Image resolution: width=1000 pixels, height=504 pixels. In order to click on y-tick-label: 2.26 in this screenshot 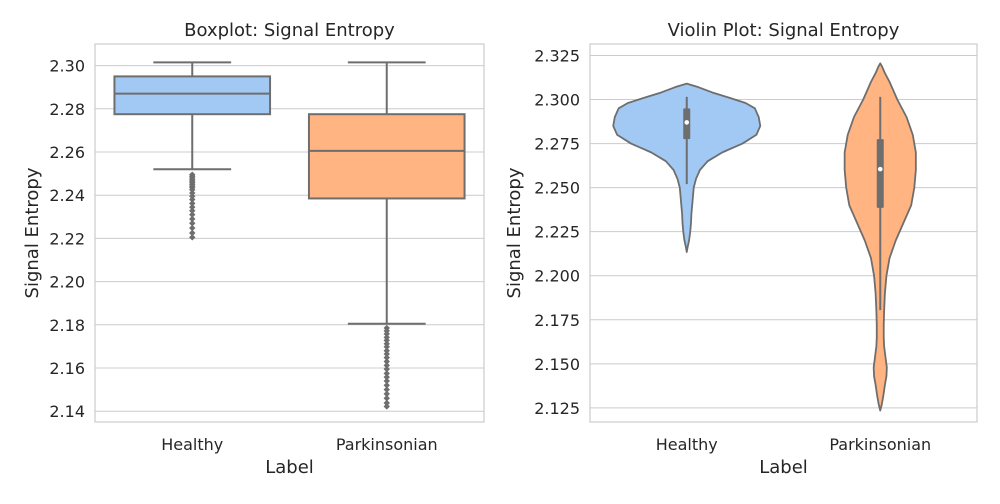, I will do `click(67, 152)`.